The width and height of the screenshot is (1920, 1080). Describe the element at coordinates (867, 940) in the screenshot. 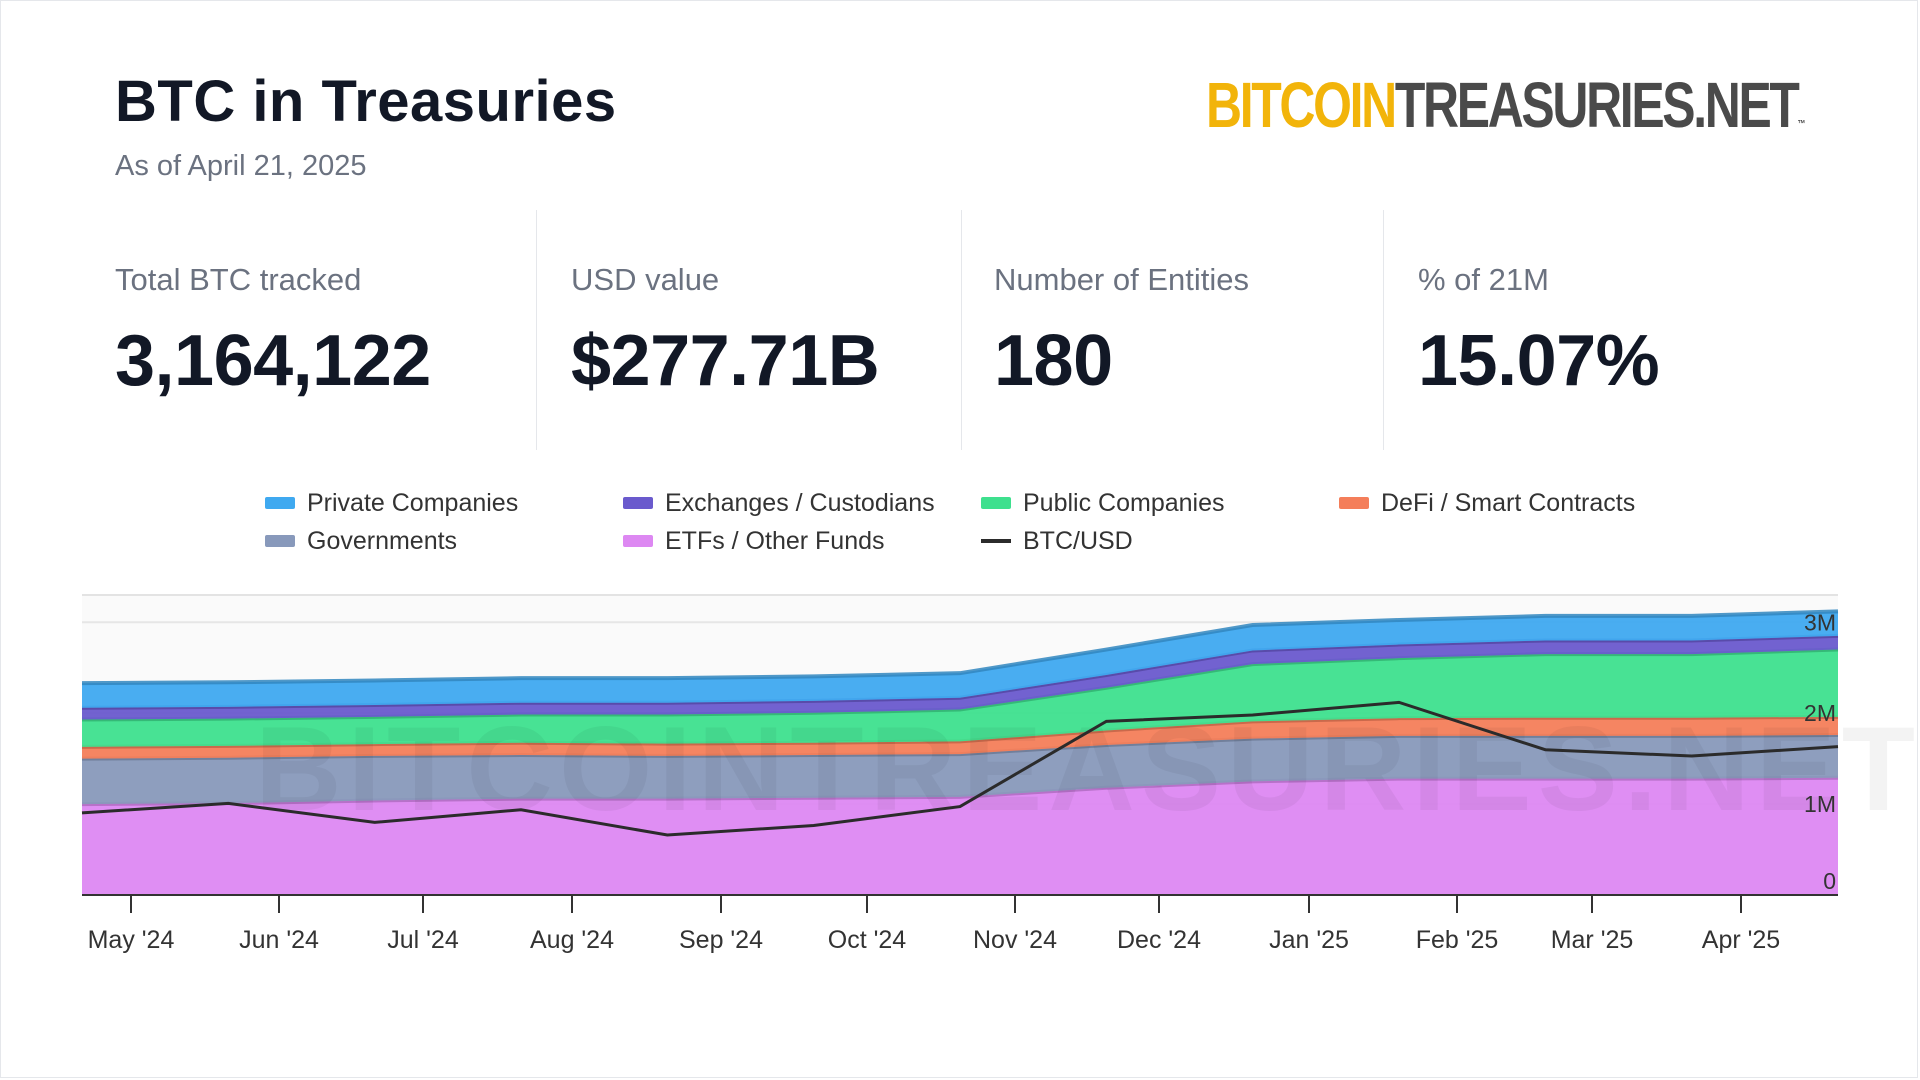

I see `x-tick-label: Oct '24` at that location.